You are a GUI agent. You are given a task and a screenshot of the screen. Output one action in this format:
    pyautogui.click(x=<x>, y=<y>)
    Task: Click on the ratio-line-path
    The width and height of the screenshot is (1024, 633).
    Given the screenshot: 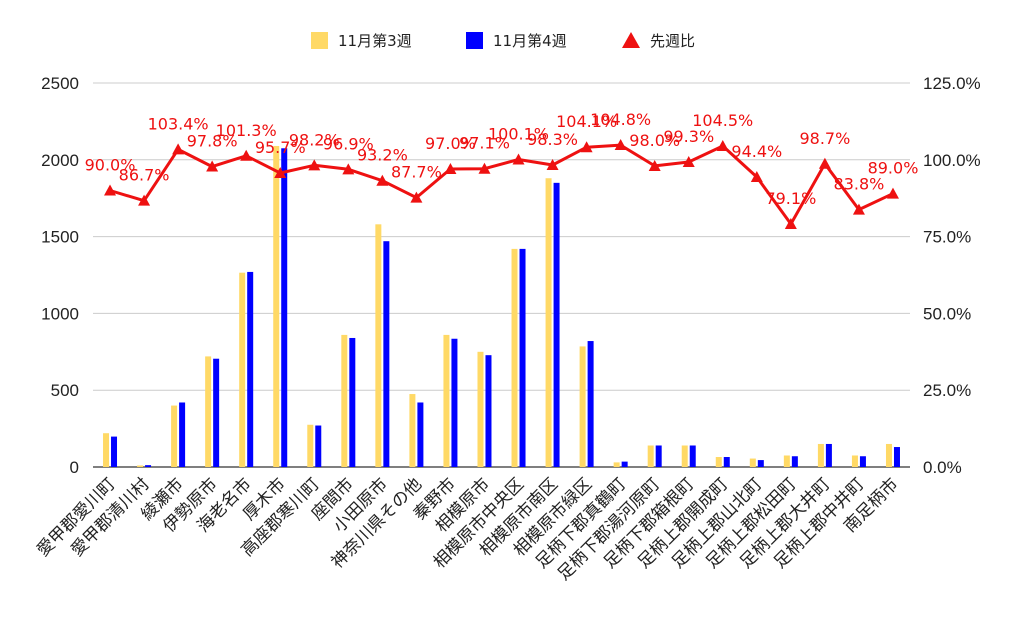 What is the action you would take?
    pyautogui.click(x=501, y=184)
    